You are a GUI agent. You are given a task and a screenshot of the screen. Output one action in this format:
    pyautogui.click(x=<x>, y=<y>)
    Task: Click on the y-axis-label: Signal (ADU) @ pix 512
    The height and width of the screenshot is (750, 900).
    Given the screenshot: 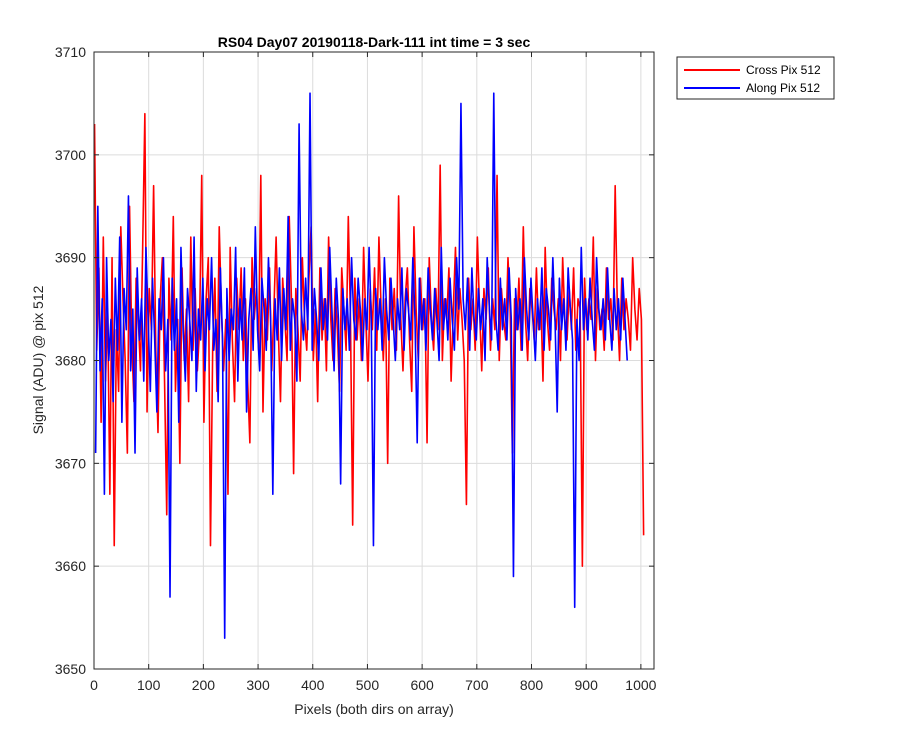 What is the action you would take?
    pyautogui.click(x=38, y=359)
    